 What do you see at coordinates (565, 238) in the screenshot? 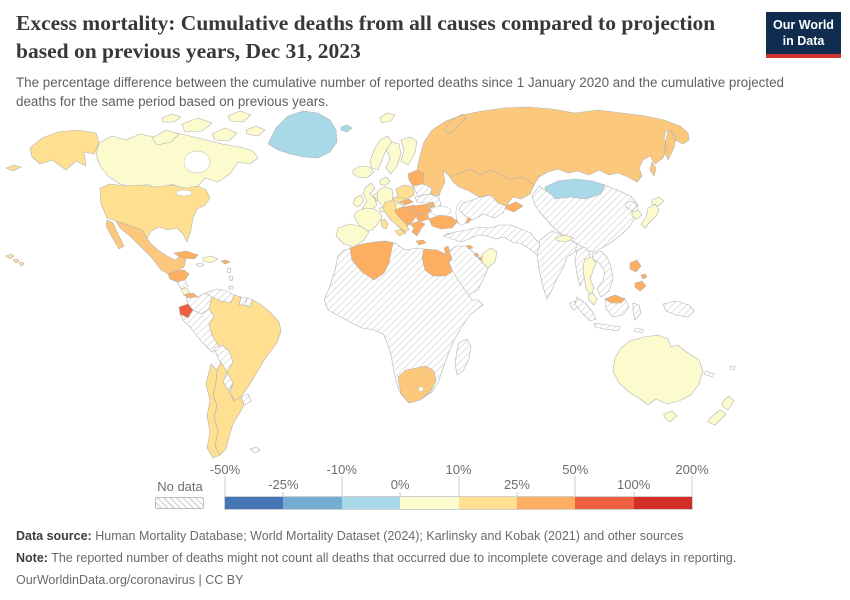
I see `country-nepal` at bounding box center [565, 238].